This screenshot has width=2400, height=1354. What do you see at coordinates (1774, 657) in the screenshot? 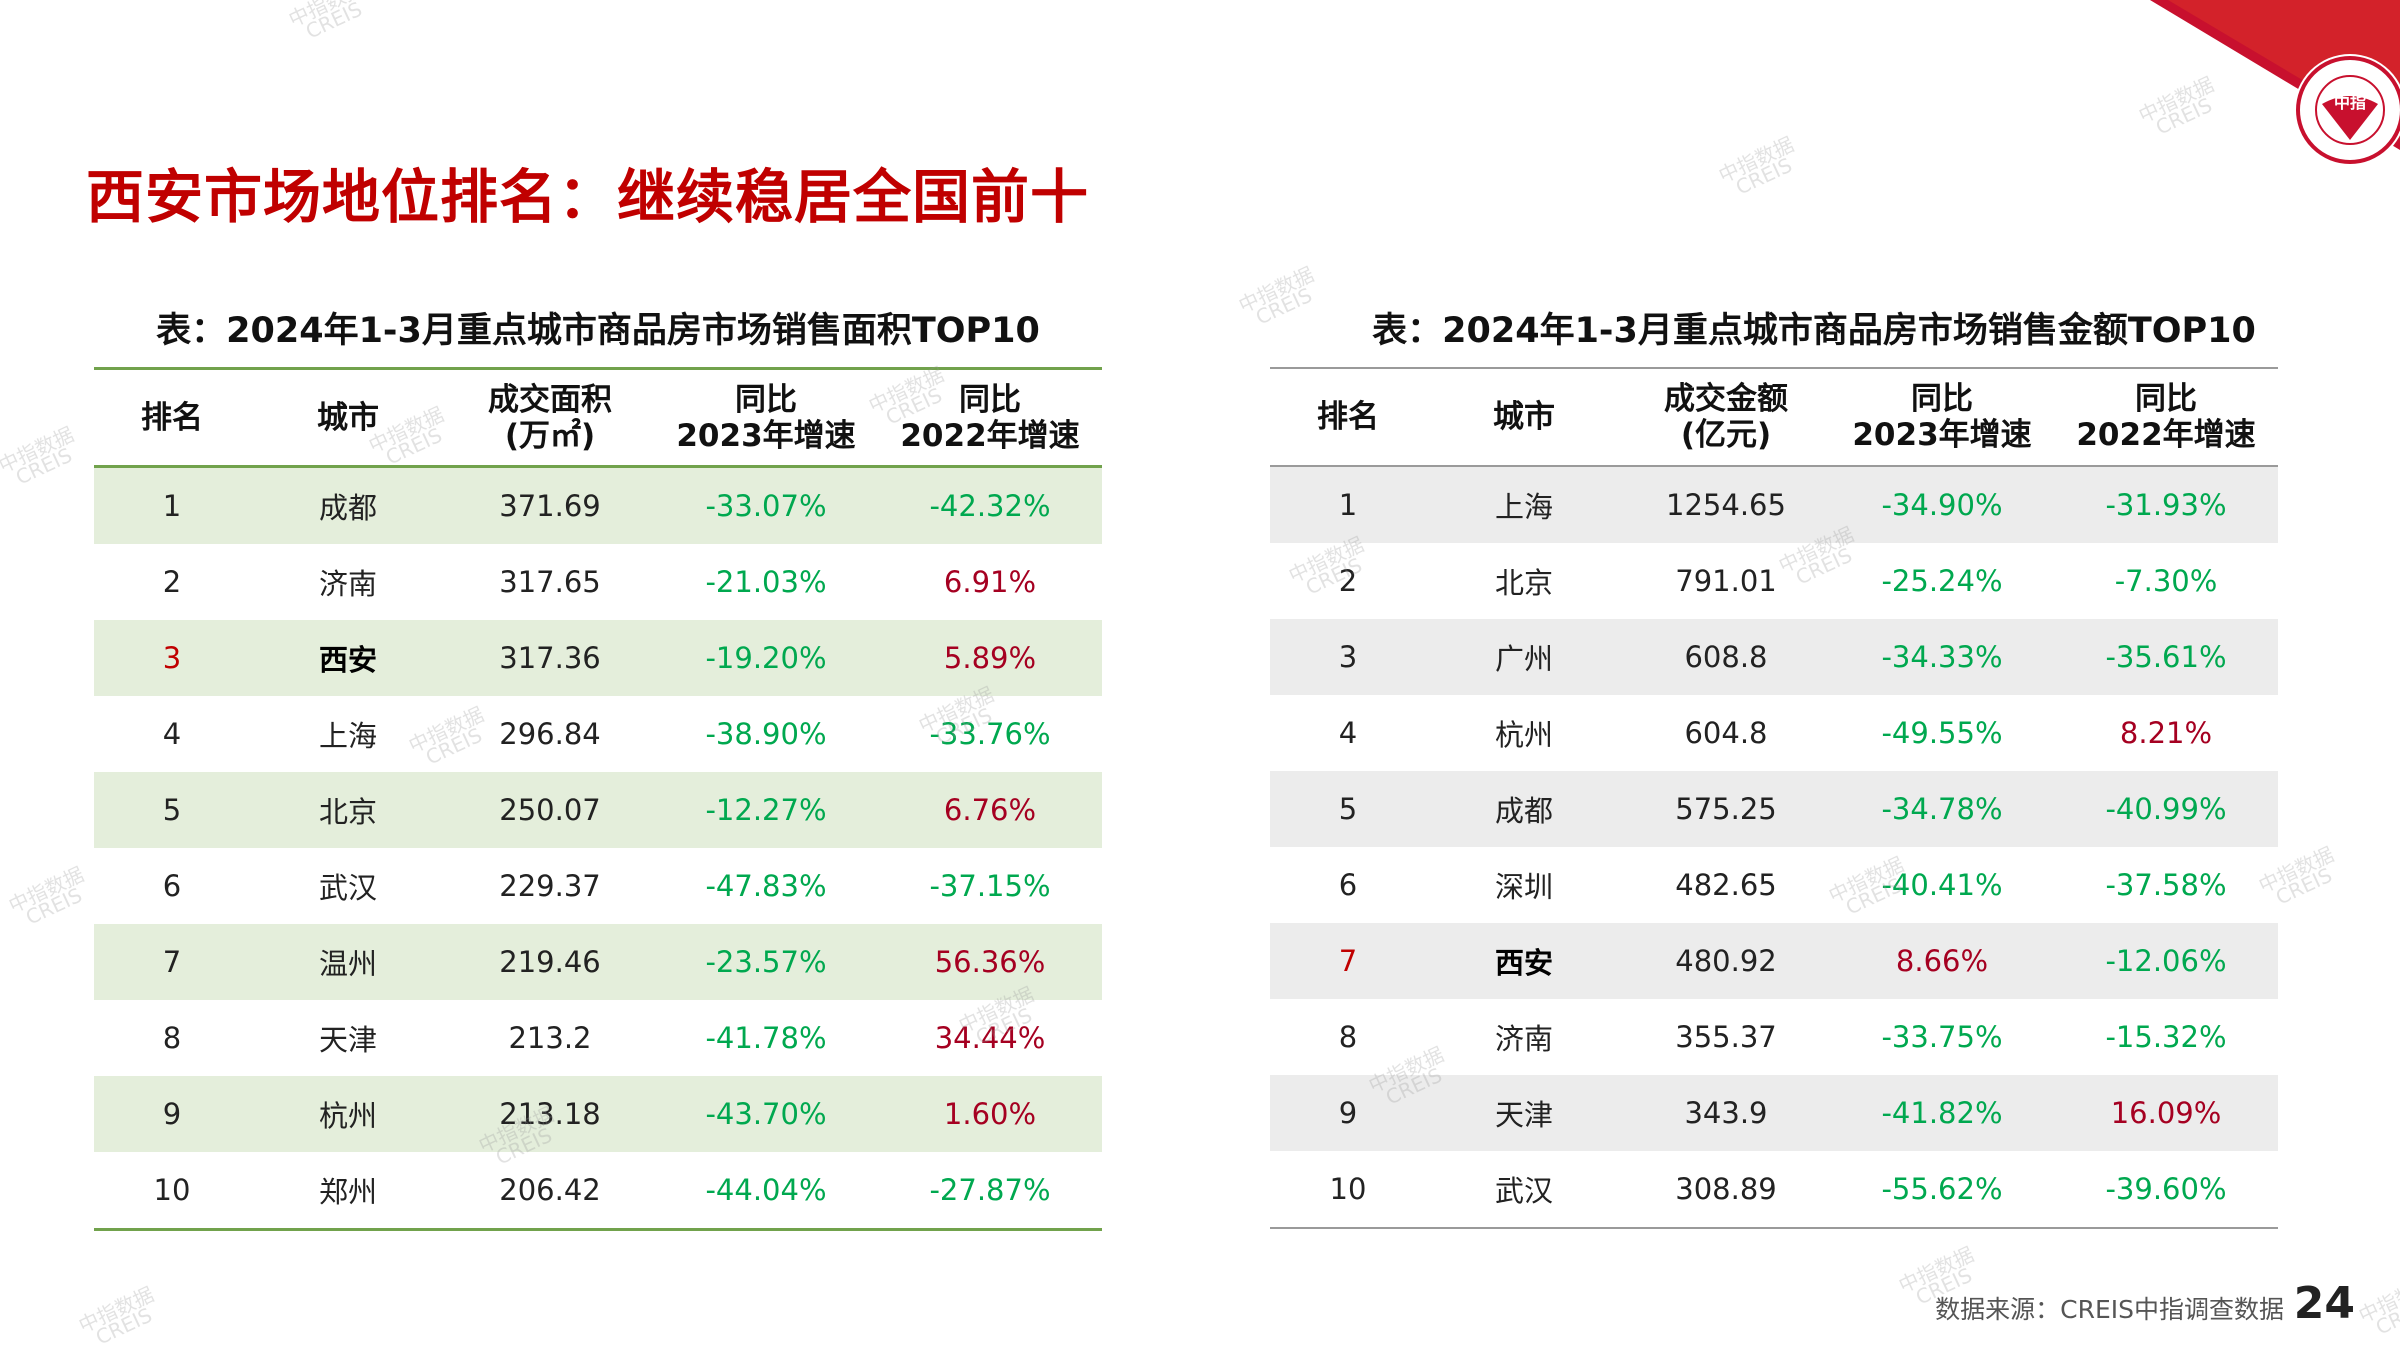
I see `table-row: 3 广州 608.8 -34.33% -35.61%` at bounding box center [1774, 657].